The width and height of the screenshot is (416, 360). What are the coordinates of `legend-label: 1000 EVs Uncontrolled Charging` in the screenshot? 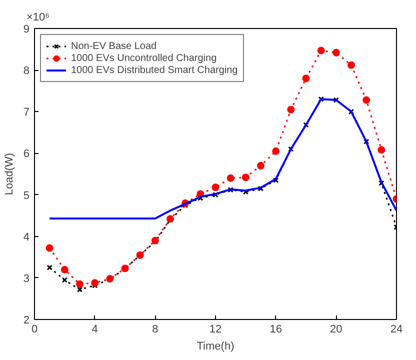 It's located at (144, 58).